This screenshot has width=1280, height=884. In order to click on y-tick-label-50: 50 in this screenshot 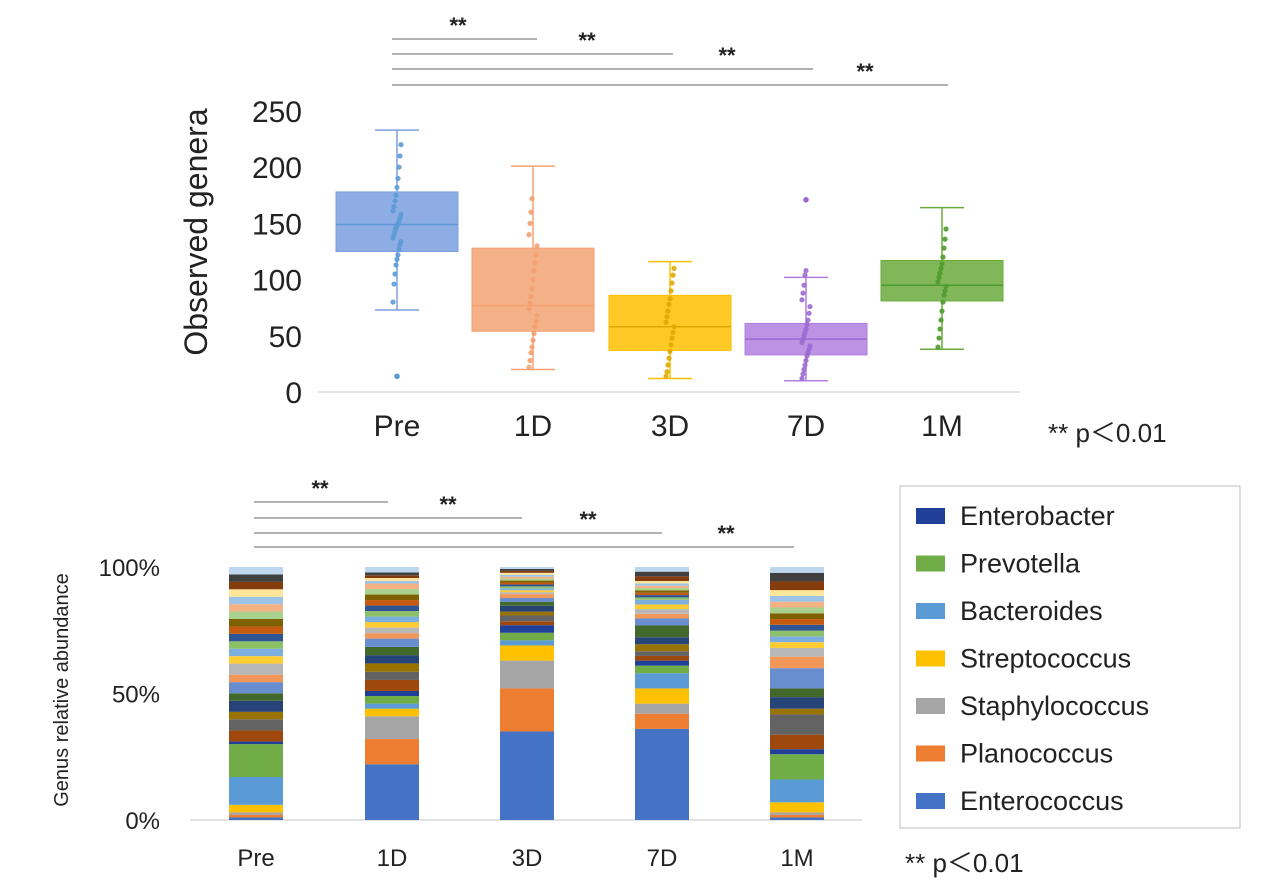, I will do `click(285, 337)`.